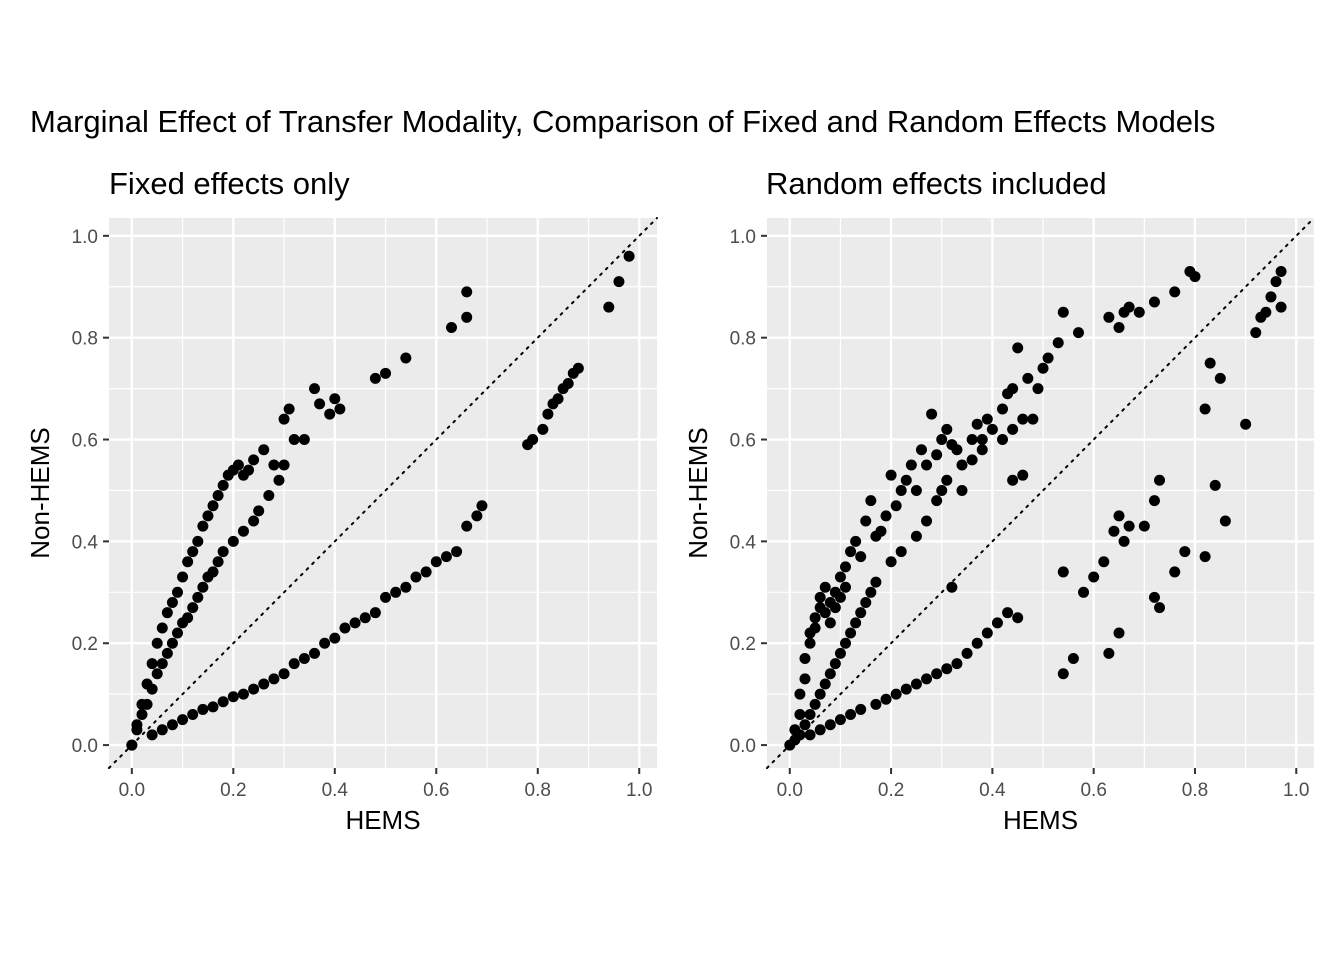 This screenshot has height=960, width=1344. I want to click on panel-title-fixed: Fixed effects only, so click(229, 183).